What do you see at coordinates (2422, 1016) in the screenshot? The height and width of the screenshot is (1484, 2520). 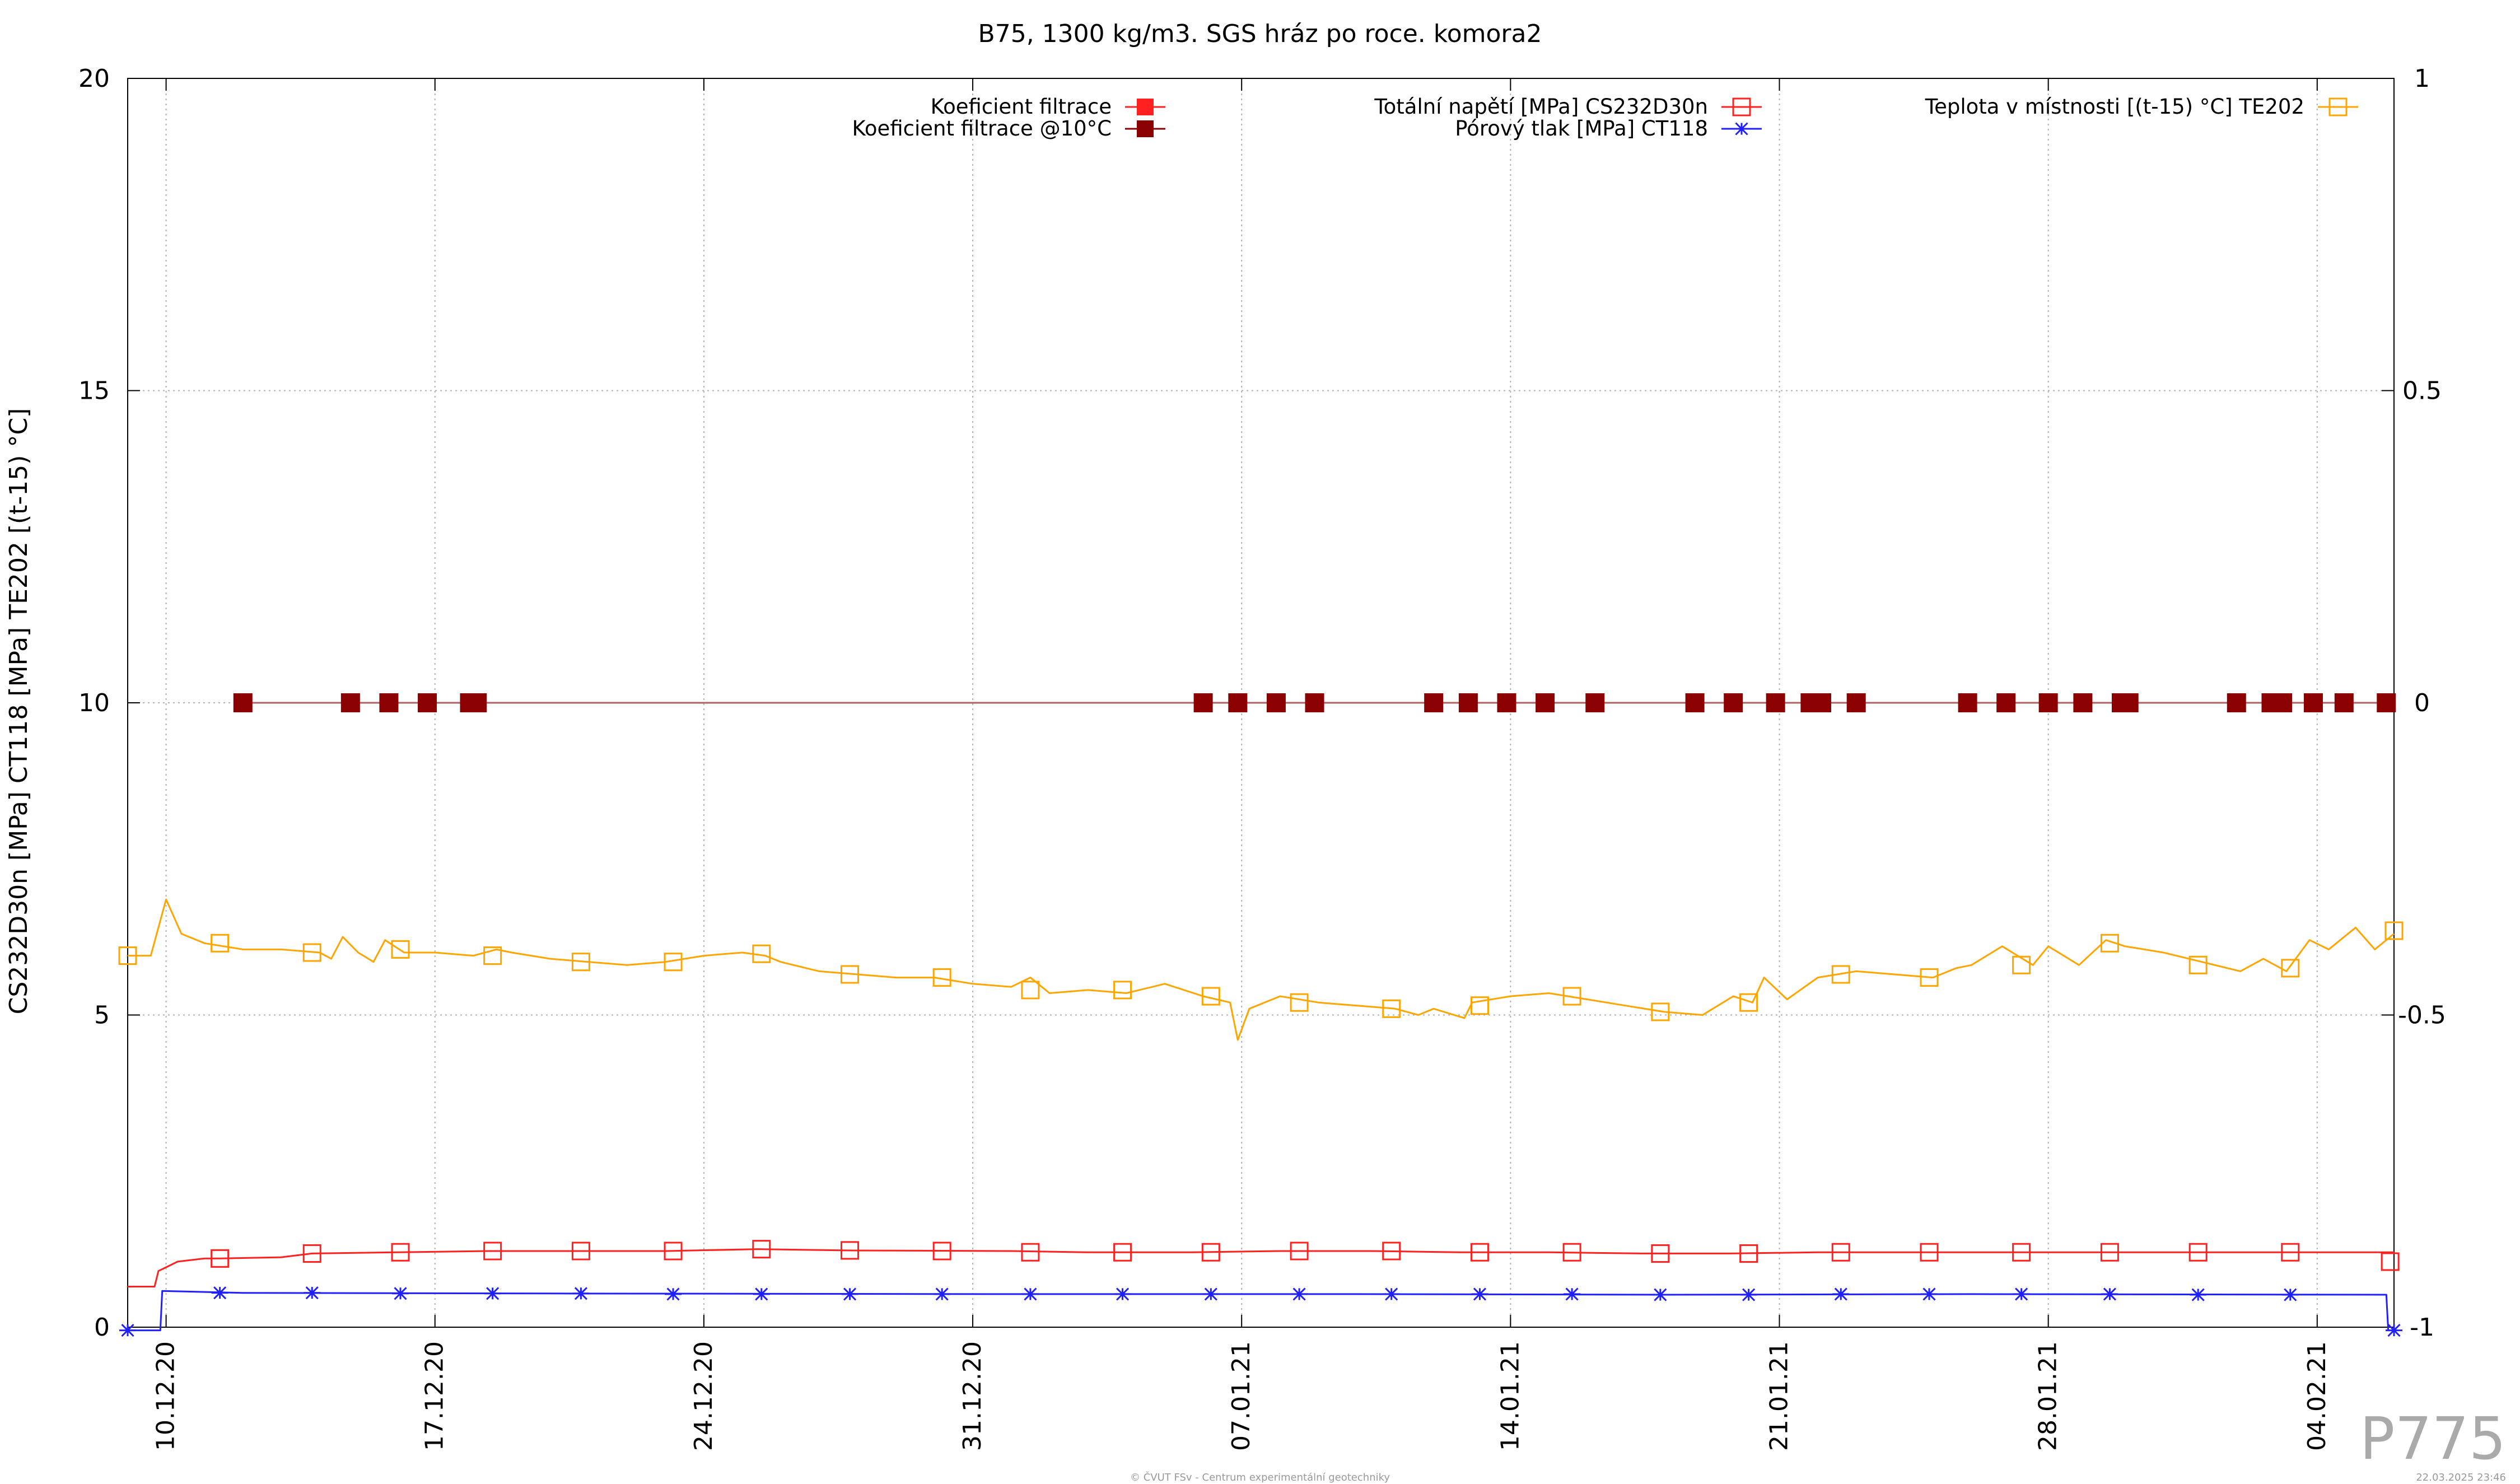 I see `y2-tick-label: -0.5` at bounding box center [2422, 1016].